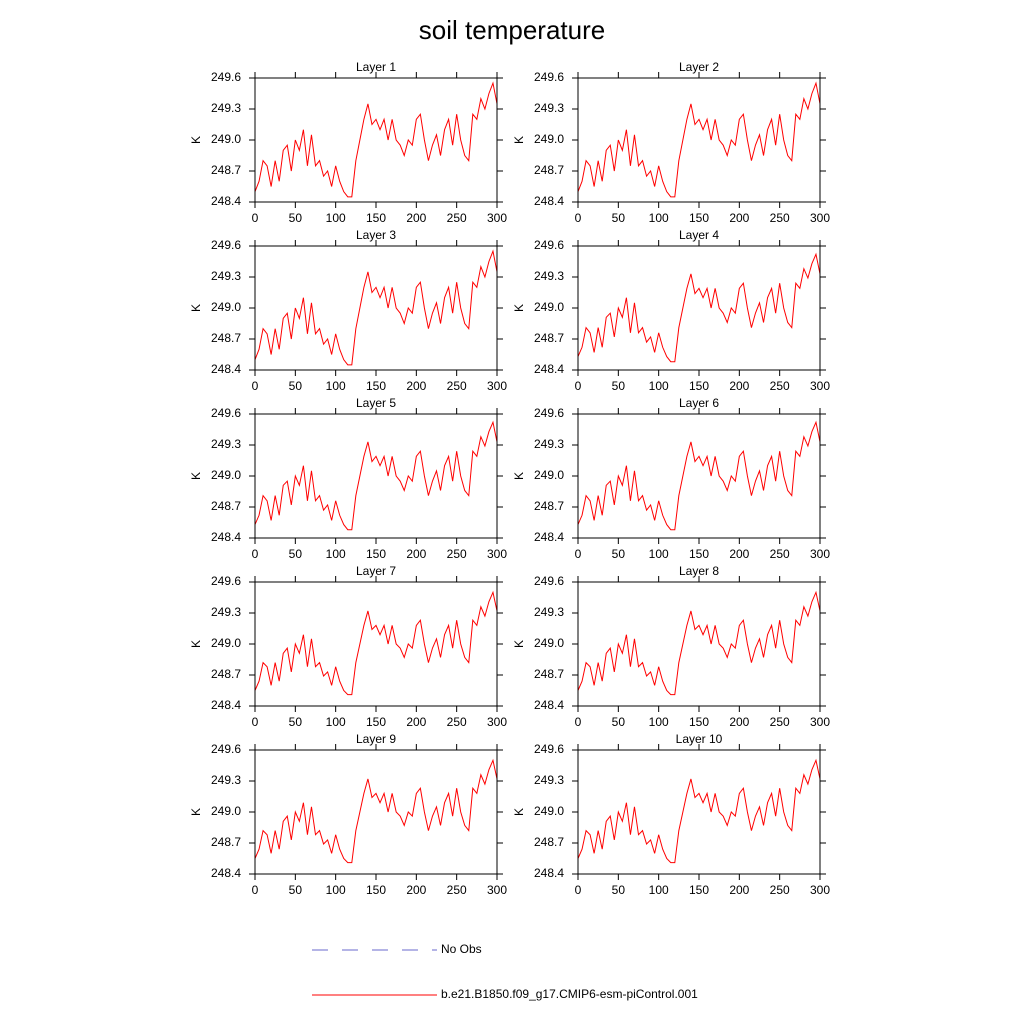  I want to click on panel-title: Layer 2, so click(699, 67).